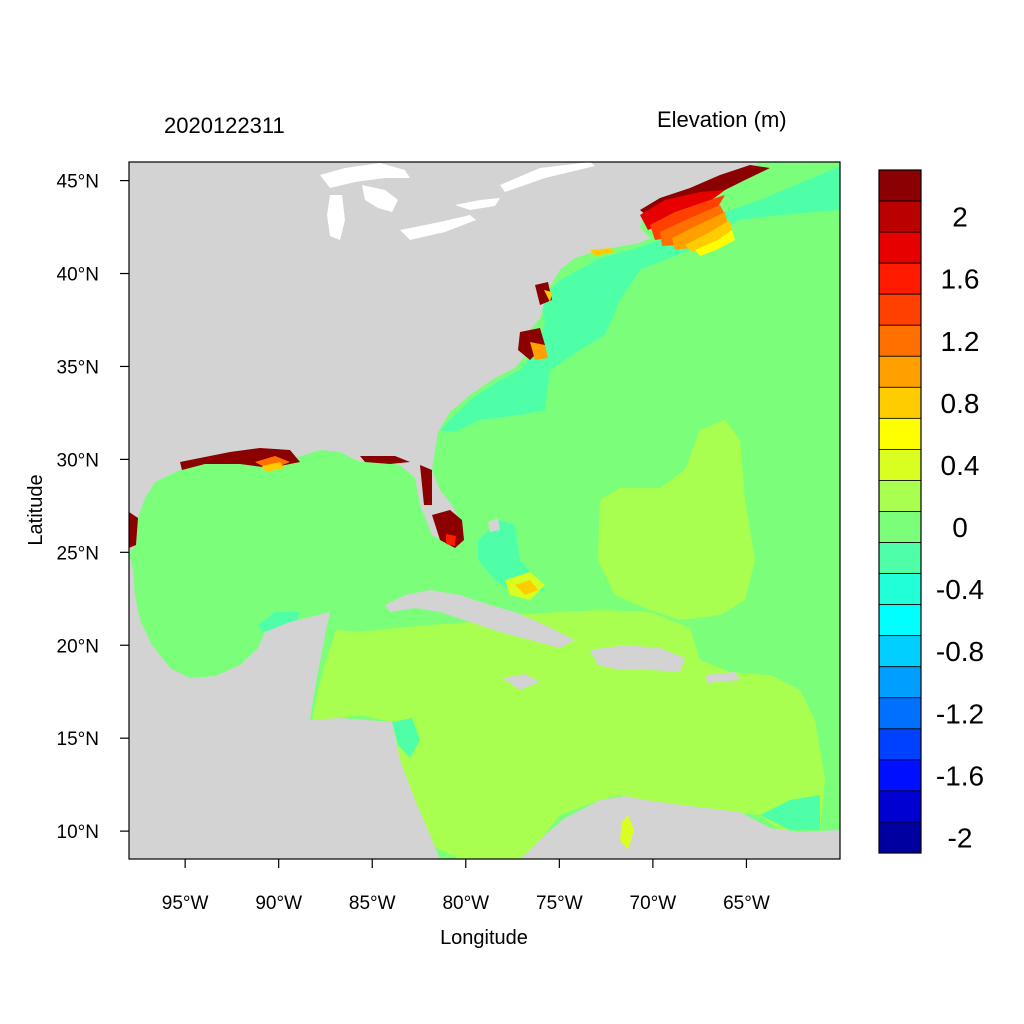 The height and width of the screenshot is (1024, 1024). I want to click on new-england-surge-light, so click(715, 243).